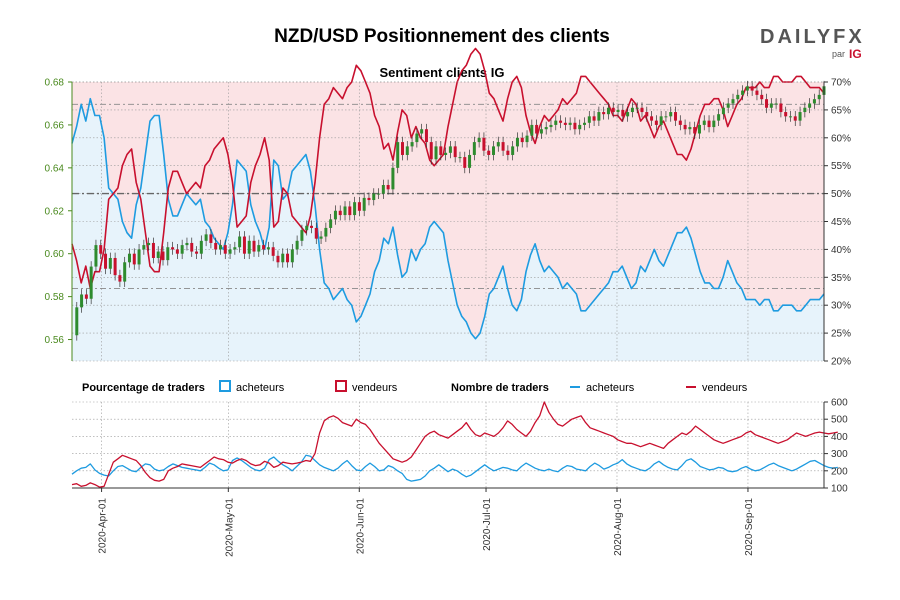  Describe the element at coordinates (839, 471) in the screenshot. I see `count-tick-label: 200` at that location.